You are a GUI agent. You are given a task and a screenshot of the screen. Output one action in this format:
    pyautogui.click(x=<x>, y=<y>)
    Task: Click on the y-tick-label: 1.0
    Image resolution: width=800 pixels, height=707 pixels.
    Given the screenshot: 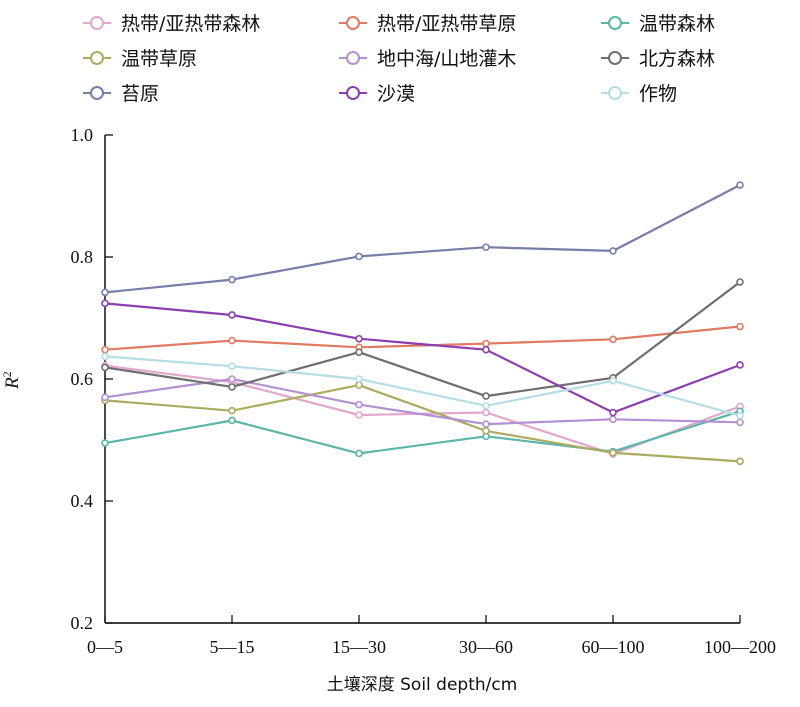 What is the action you would take?
    pyautogui.click(x=82, y=135)
    